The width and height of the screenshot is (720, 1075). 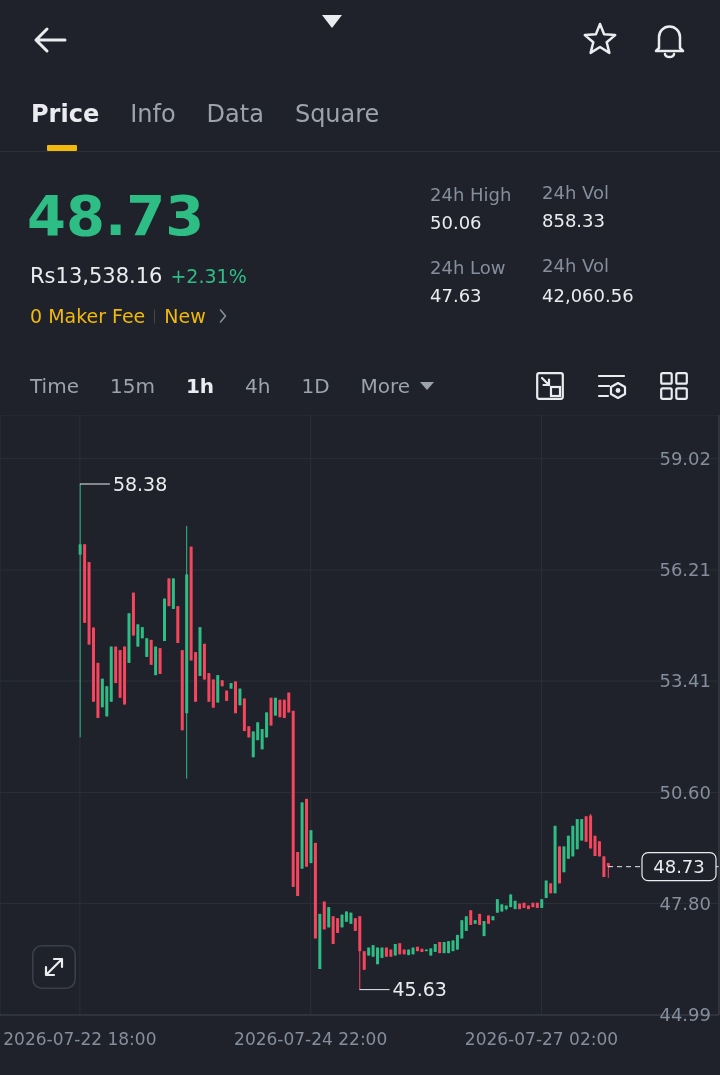 I want to click on y-tick-label: 59.02, so click(x=685, y=459).